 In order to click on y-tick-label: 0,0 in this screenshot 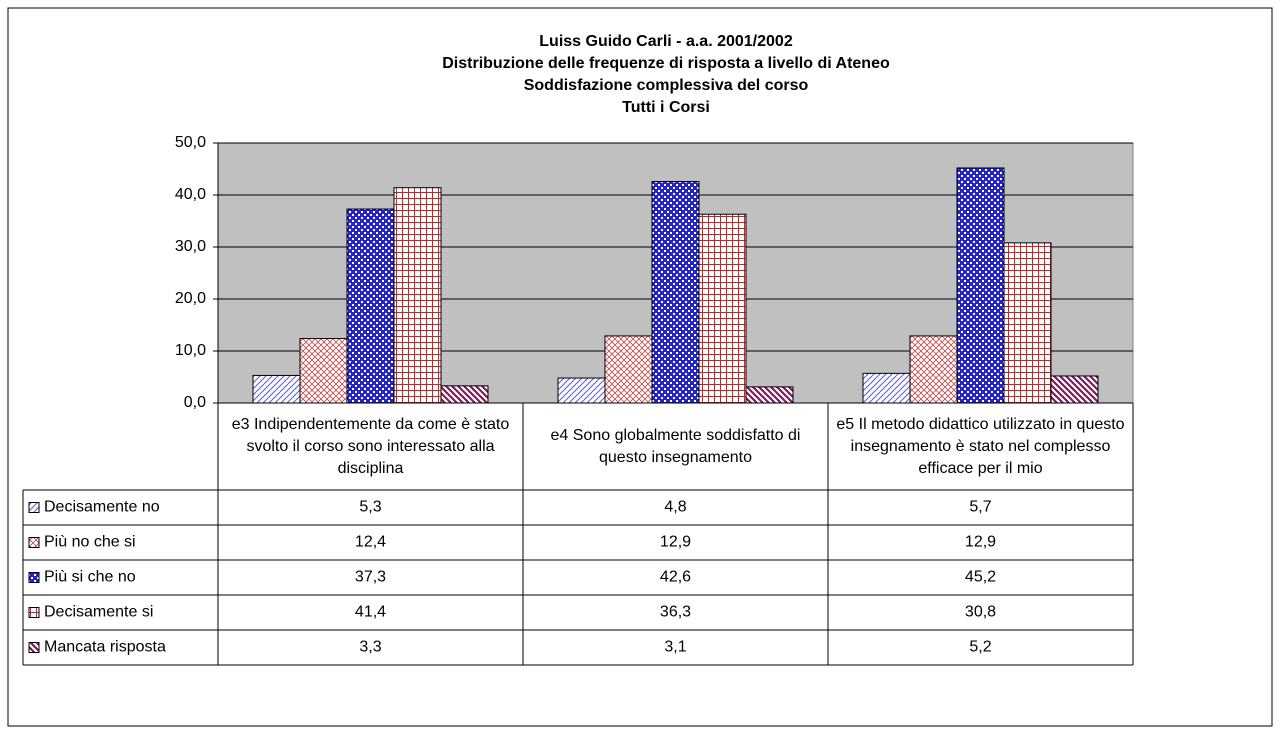, I will do `click(195, 402)`.